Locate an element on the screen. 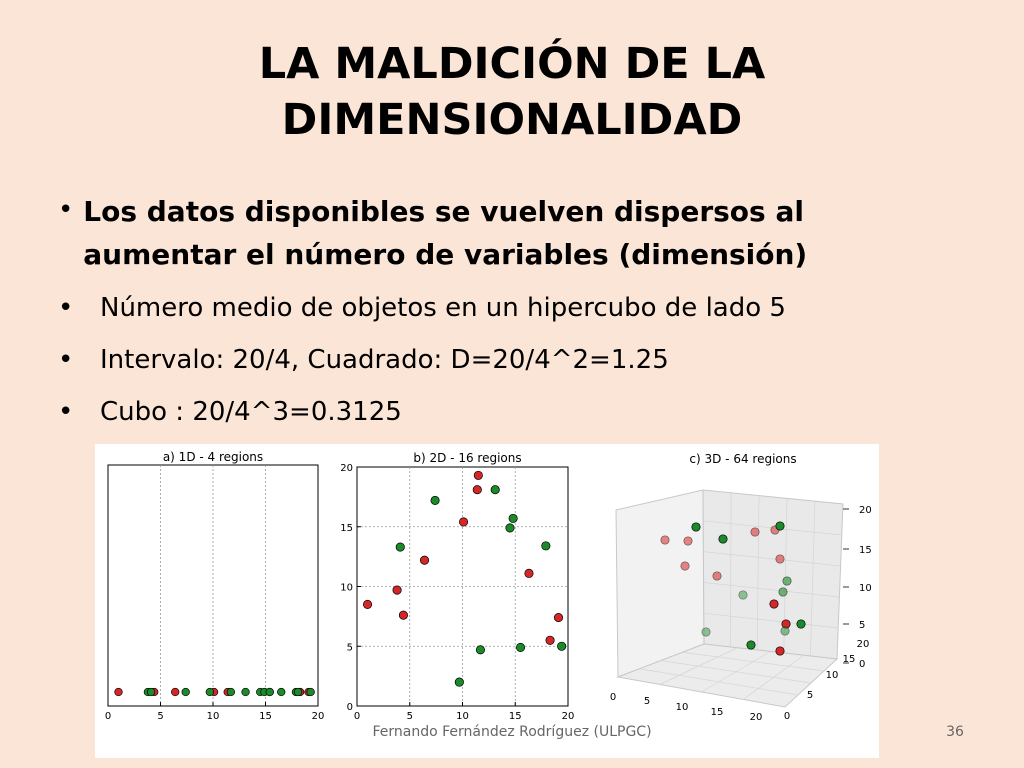  slide-title: LA MALDICIÓN DE LA DIMENSIONALIDAD is located at coordinates (512, 92).